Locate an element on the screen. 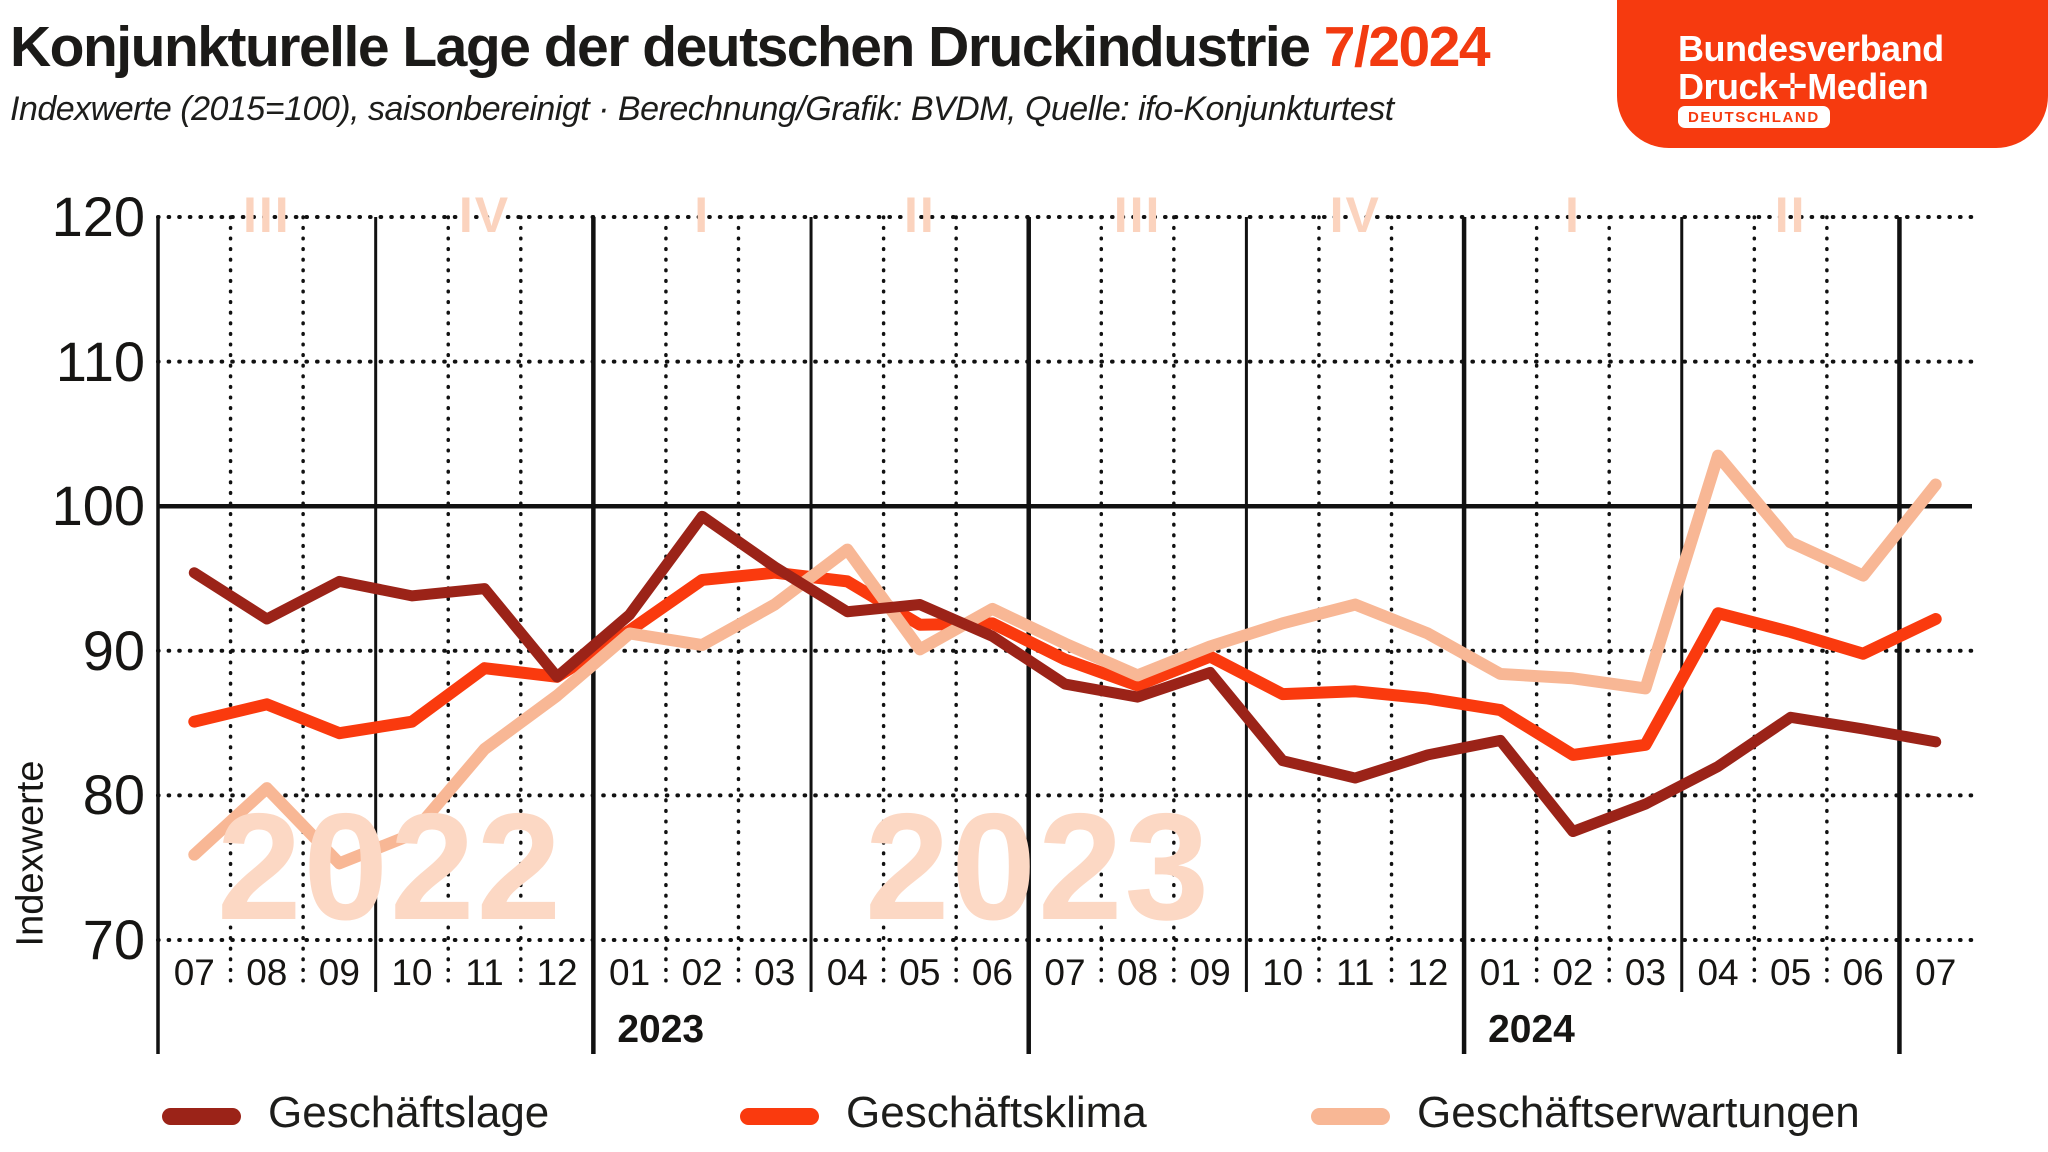 The height and width of the screenshot is (1152, 2048). y-tick-label-120: 120 is located at coordinates (98, 216).